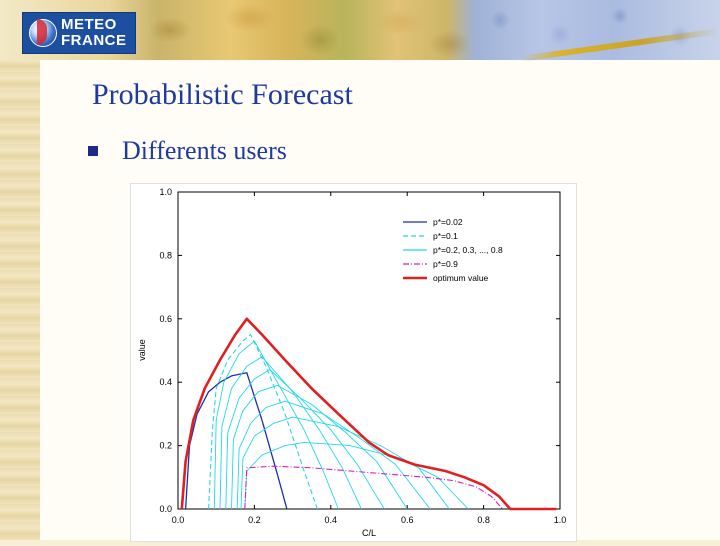  I want to click on x-tick-label: 0.6, so click(407, 520).